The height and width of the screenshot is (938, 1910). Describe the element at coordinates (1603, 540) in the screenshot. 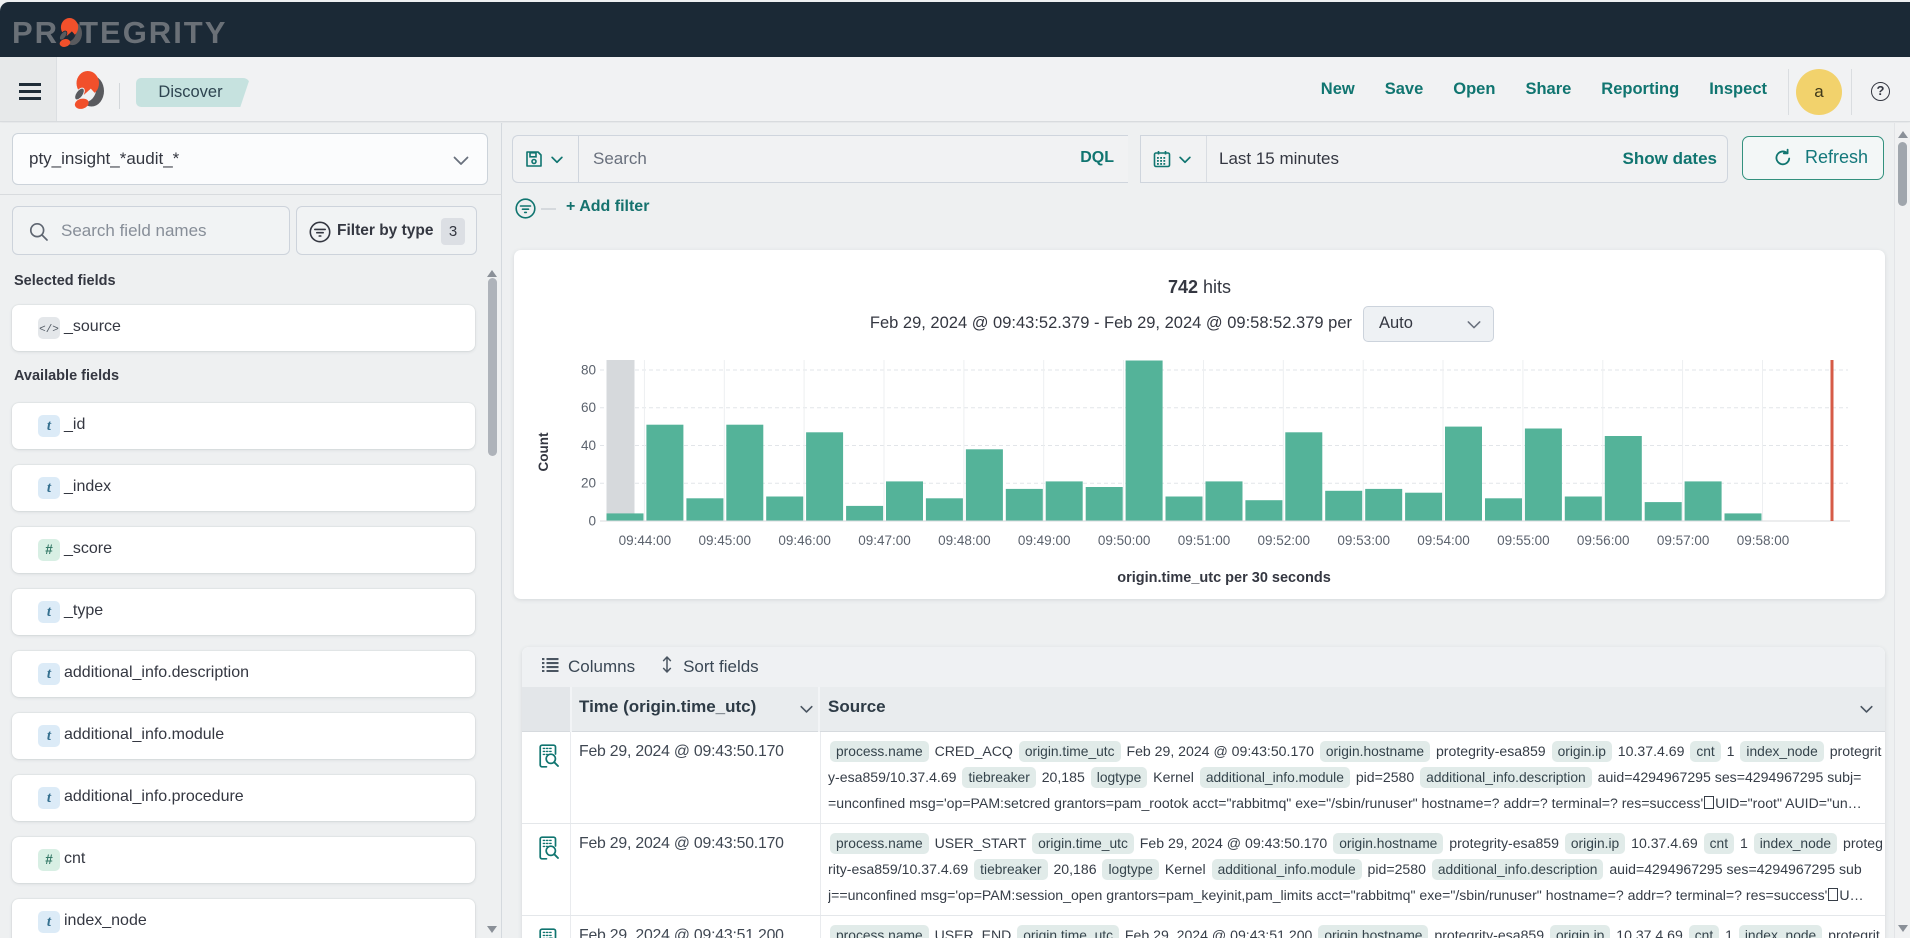

I see `svg-text: 09:56:00` at that location.